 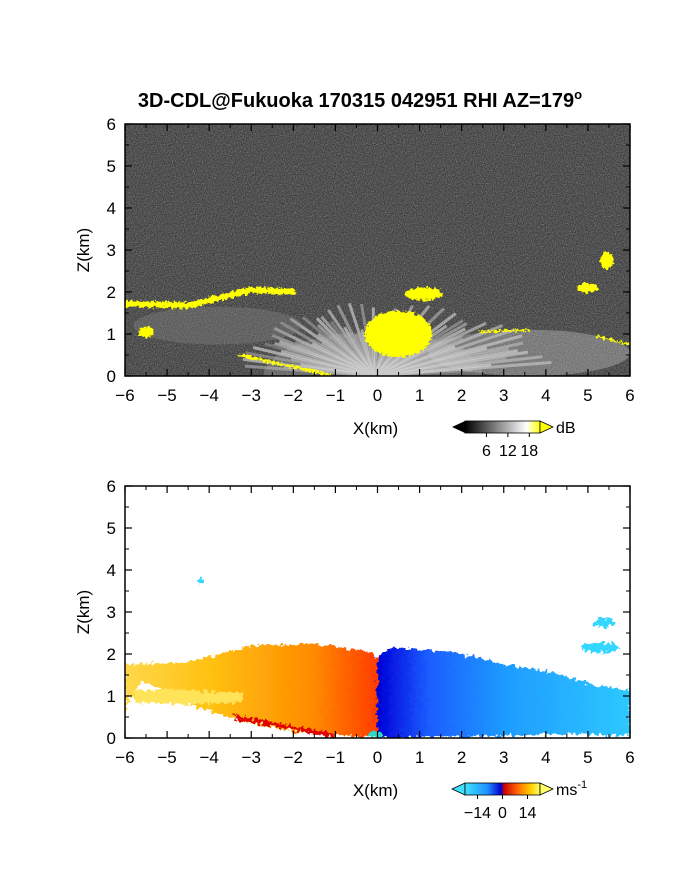 I want to click on positive-velocity-layer, so click(x=188, y=697).